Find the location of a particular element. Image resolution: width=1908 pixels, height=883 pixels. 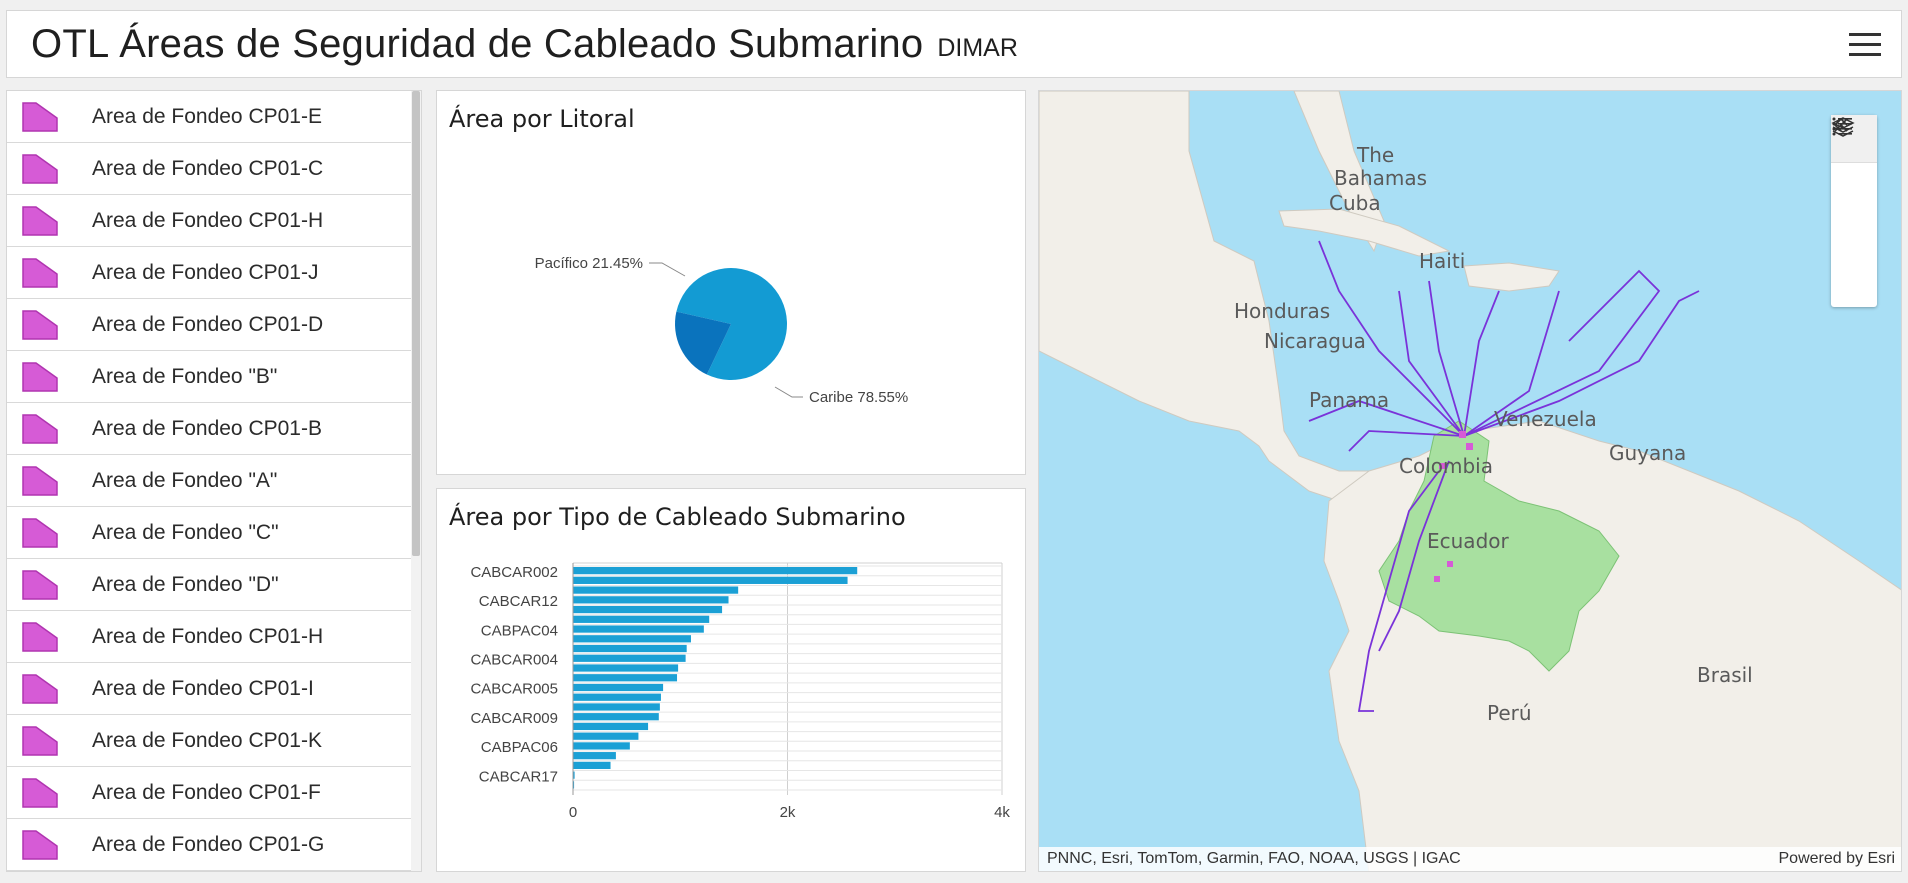

legend-icon is located at coordinates (1854, 164).